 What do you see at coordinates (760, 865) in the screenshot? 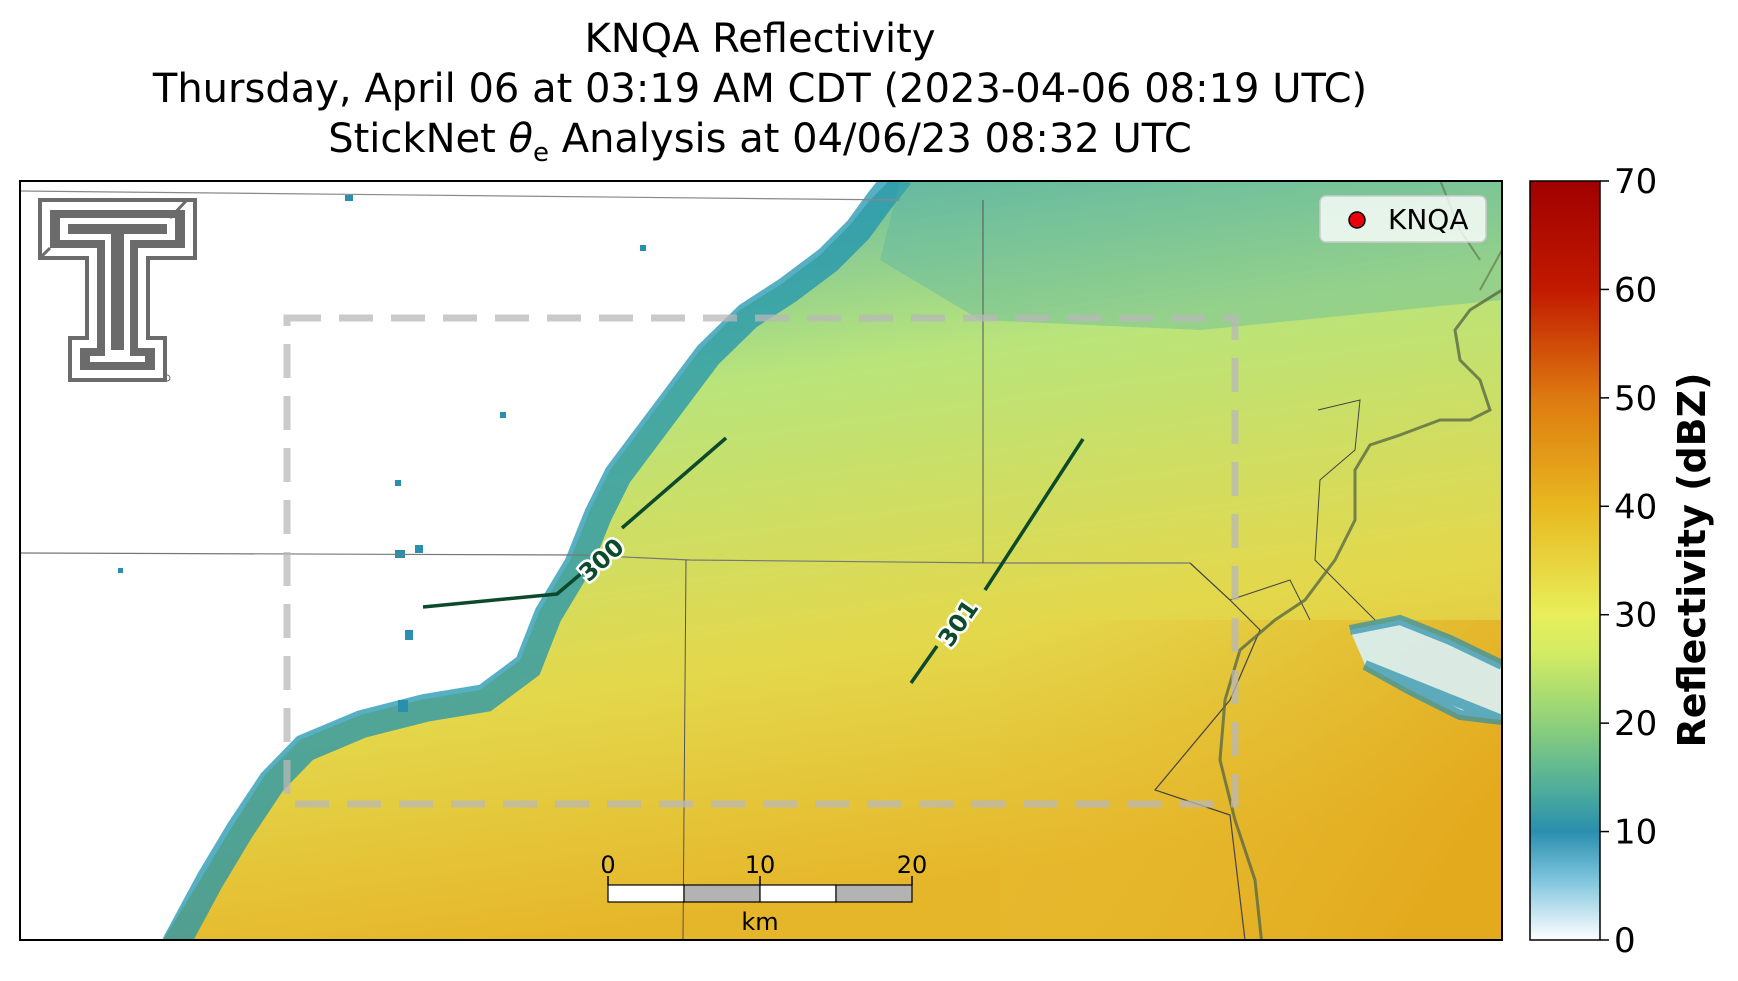
I see `scale-tick-10: 10` at bounding box center [760, 865].